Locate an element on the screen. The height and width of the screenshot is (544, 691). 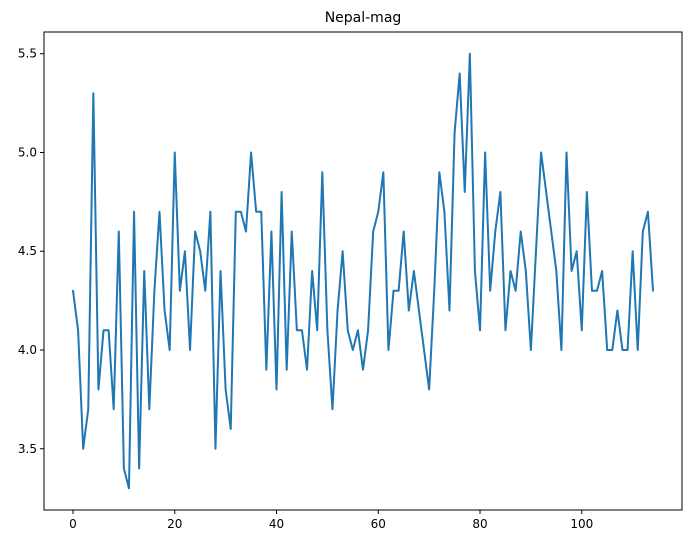
x-tick-label: 20 is located at coordinates (174, 524).